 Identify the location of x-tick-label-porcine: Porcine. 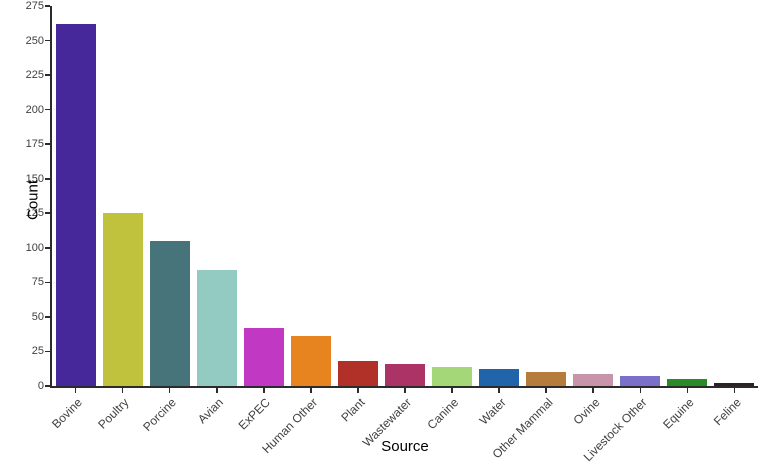
(159, 414).